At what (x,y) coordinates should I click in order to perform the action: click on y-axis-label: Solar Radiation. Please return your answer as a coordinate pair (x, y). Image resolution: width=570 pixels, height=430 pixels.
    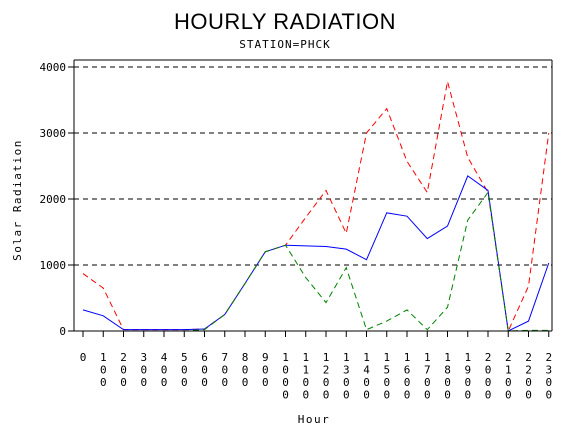
    Looking at the image, I should click on (17, 200).